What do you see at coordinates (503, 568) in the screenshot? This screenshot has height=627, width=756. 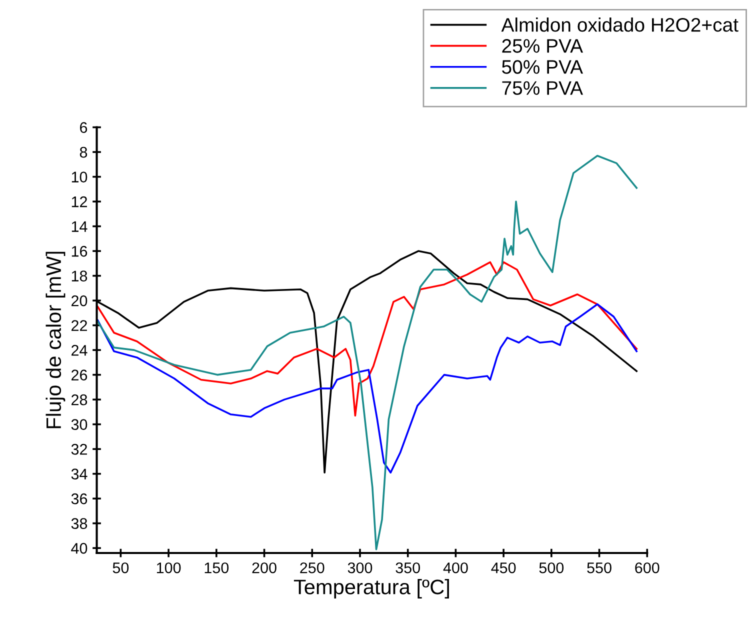 I see `x-tick-label: 450` at bounding box center [503, 568].